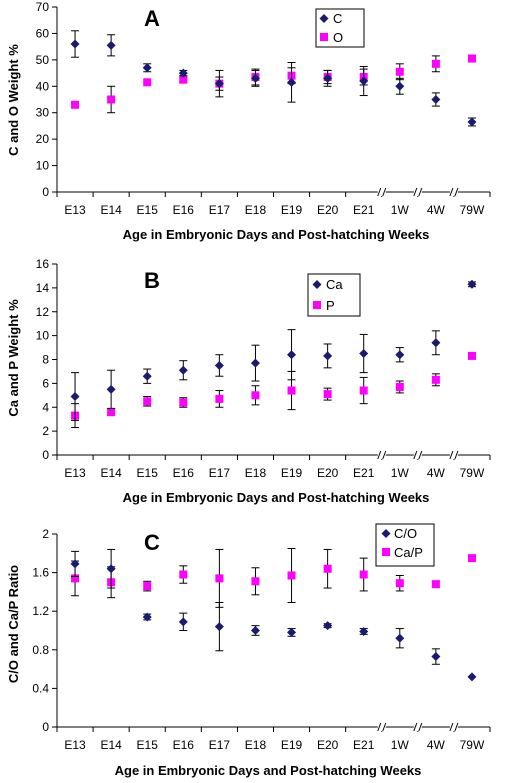  I want to click on x-tick-label-c: E14, so click(111, 745).